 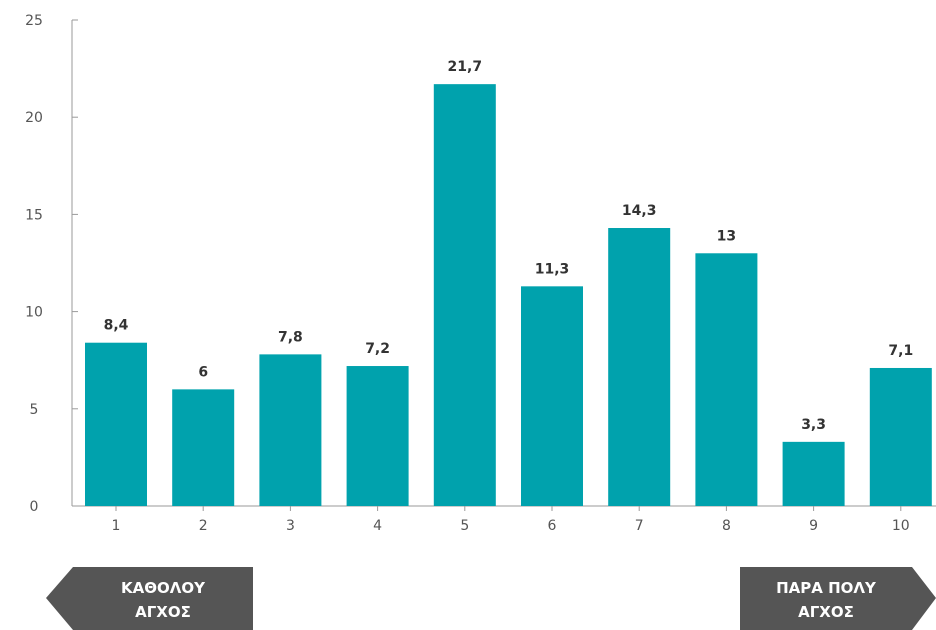 I want to click on data-label: 3,3, so click(x=813, y=425).